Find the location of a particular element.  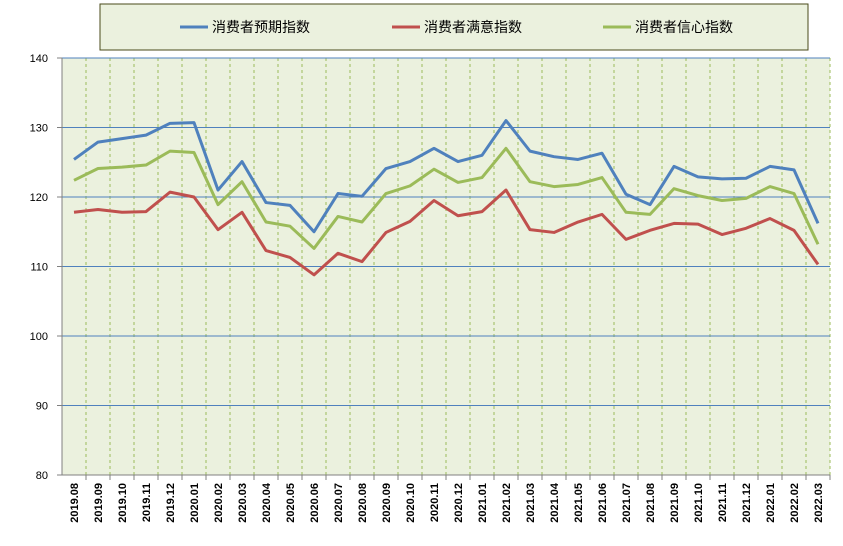

x-tick-label: 2021.05 is located at coordinates (579, 503).